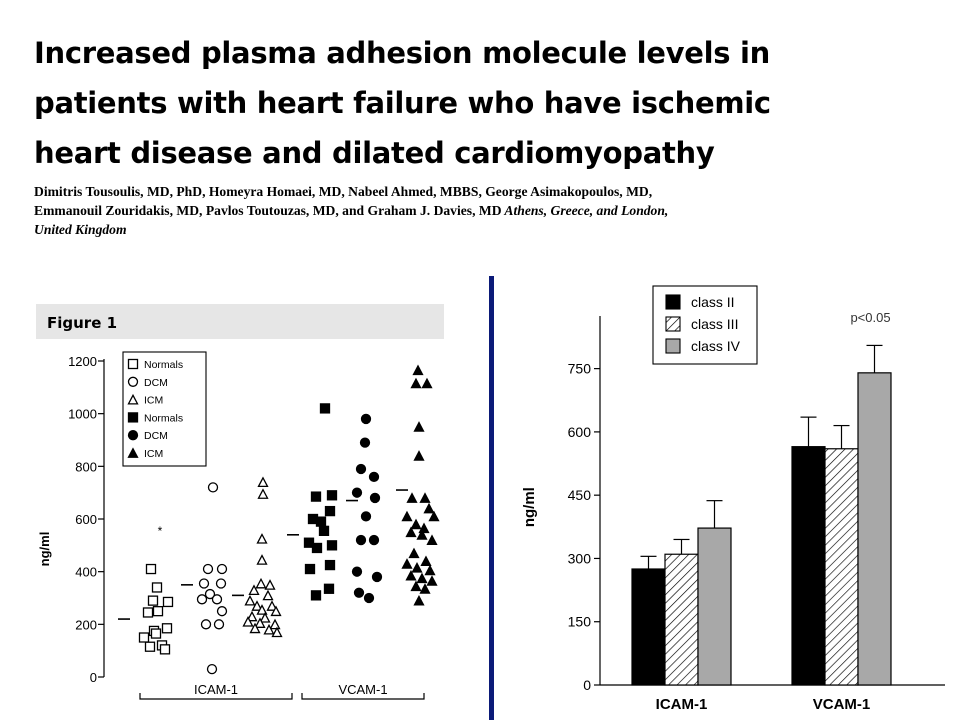 The height and width of the screenshot is (720, 960). What do you see at coordinates (82, 323) in the screenshot?
I see `figure-label: Figure 1` at bounding box center [82, 323].